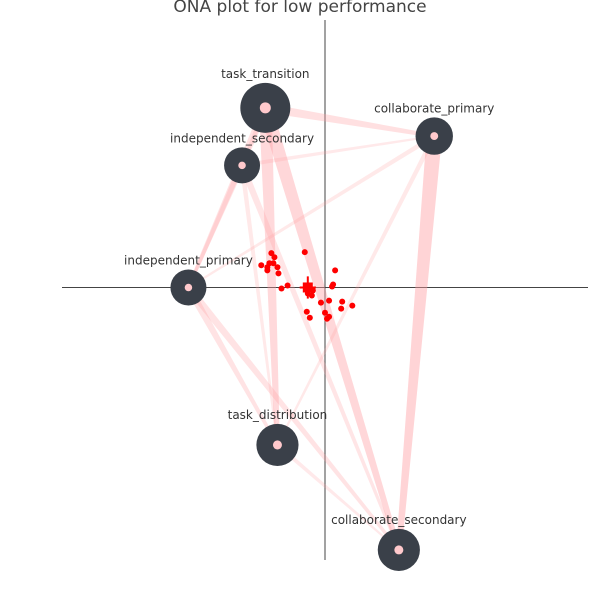  I want to click on edge-independent_secondary-collaborate_primary, so click(338, 151).